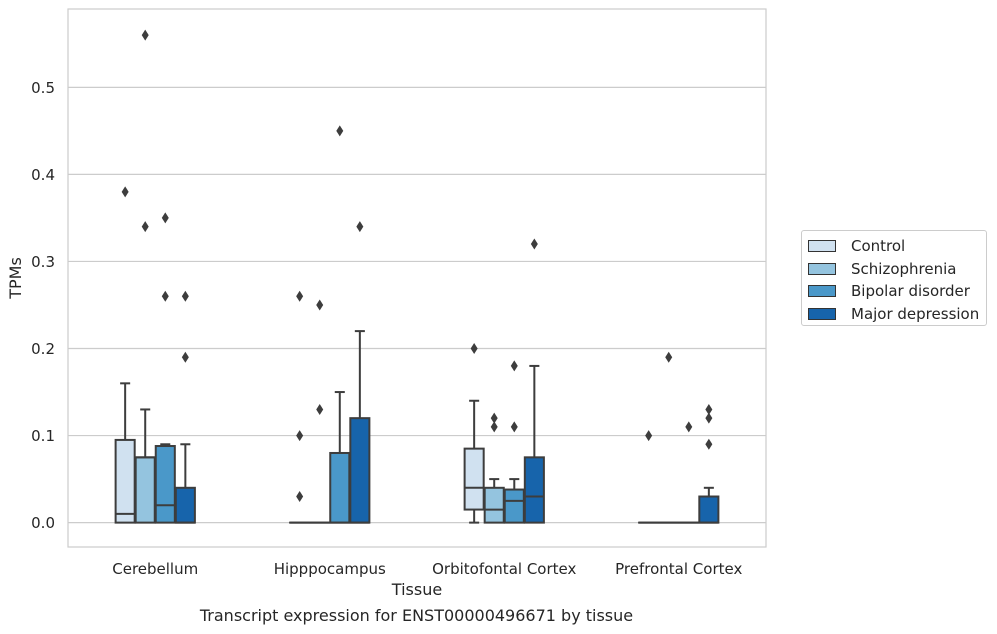 This screenshot has height=634, width=997. I want to click on x-tick-label: Cerebellum, so click(155, 569).